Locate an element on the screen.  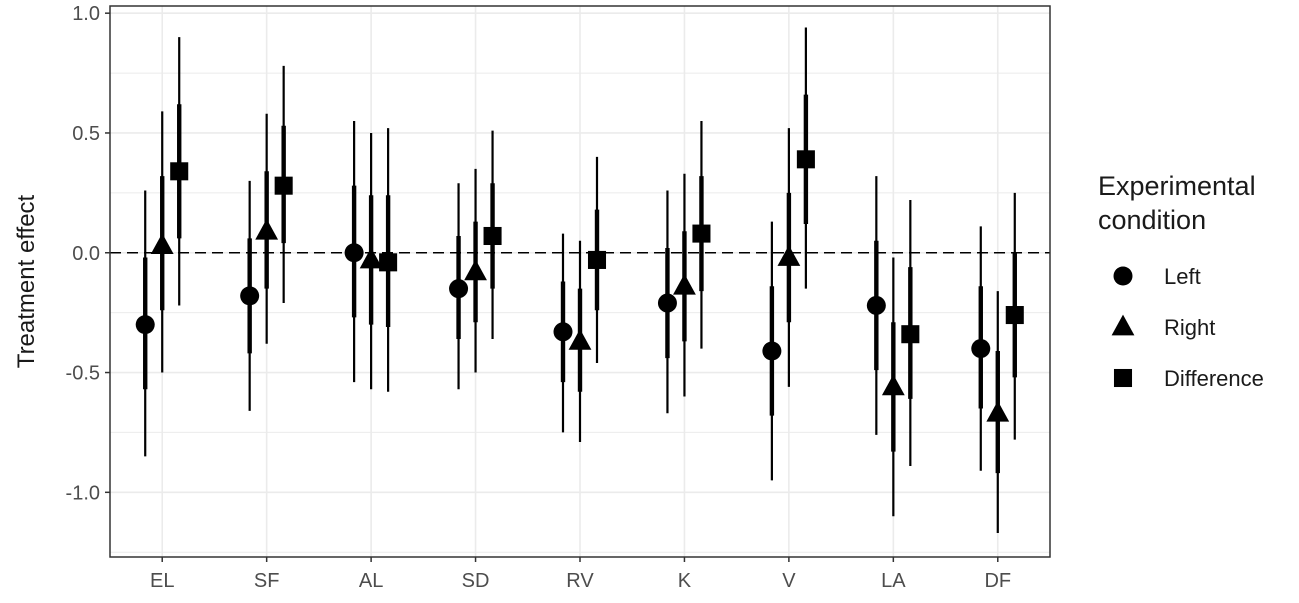
x-tick-label: SD is located at coordinates (476, 581).